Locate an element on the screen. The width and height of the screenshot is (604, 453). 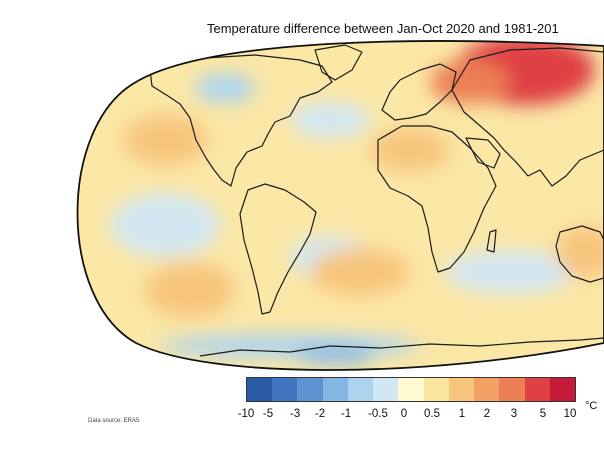
color-scale-tick-label: 2 is located at coordinates (487, 414).